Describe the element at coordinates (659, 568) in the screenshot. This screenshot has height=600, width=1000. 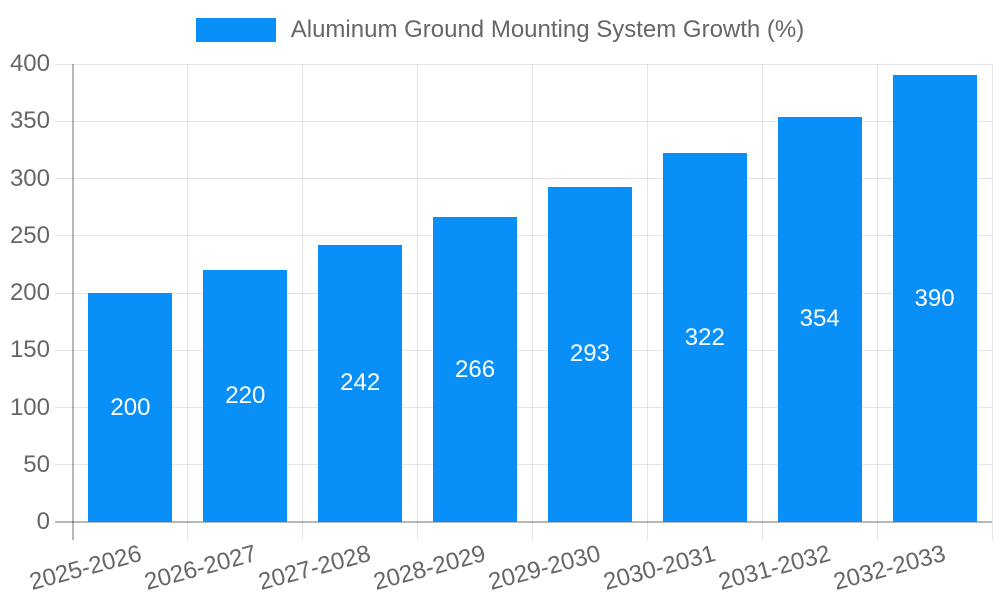
I see `x-axis-tick-label: 2030-2031` at that location.